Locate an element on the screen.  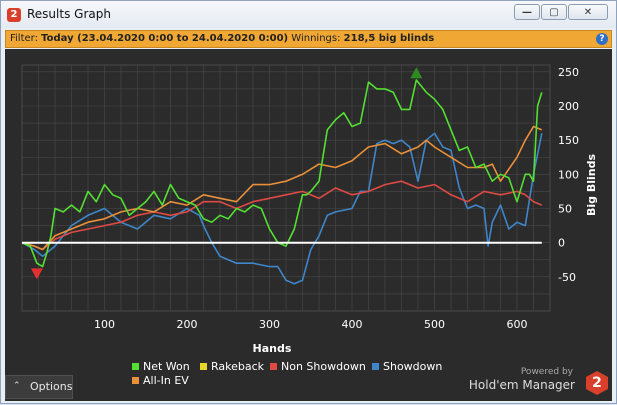
y-tick-label: 0 is located at coordinates (561, 243).